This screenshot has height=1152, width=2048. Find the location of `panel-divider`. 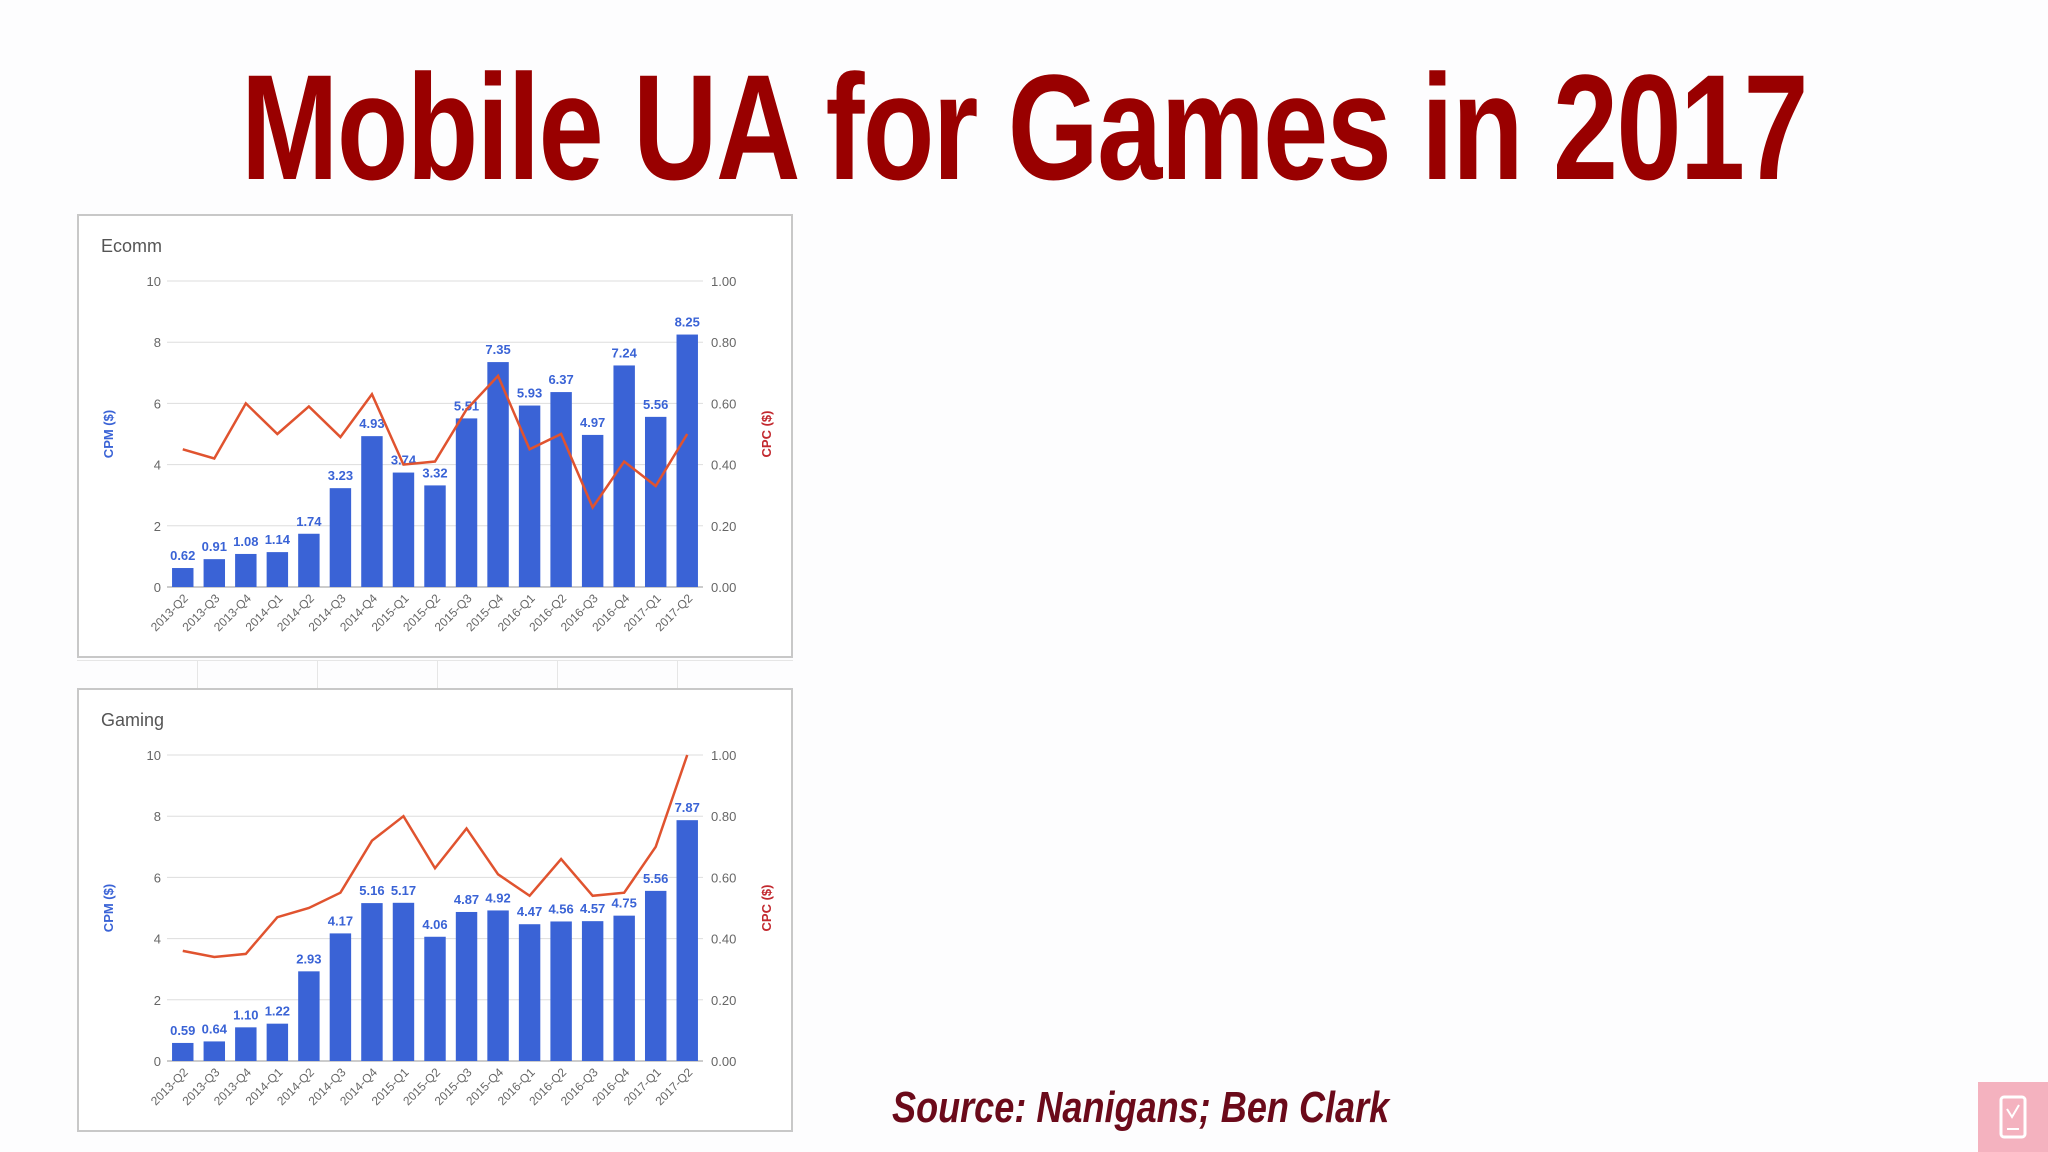

panel-divider is located at coordinates (435, 674).